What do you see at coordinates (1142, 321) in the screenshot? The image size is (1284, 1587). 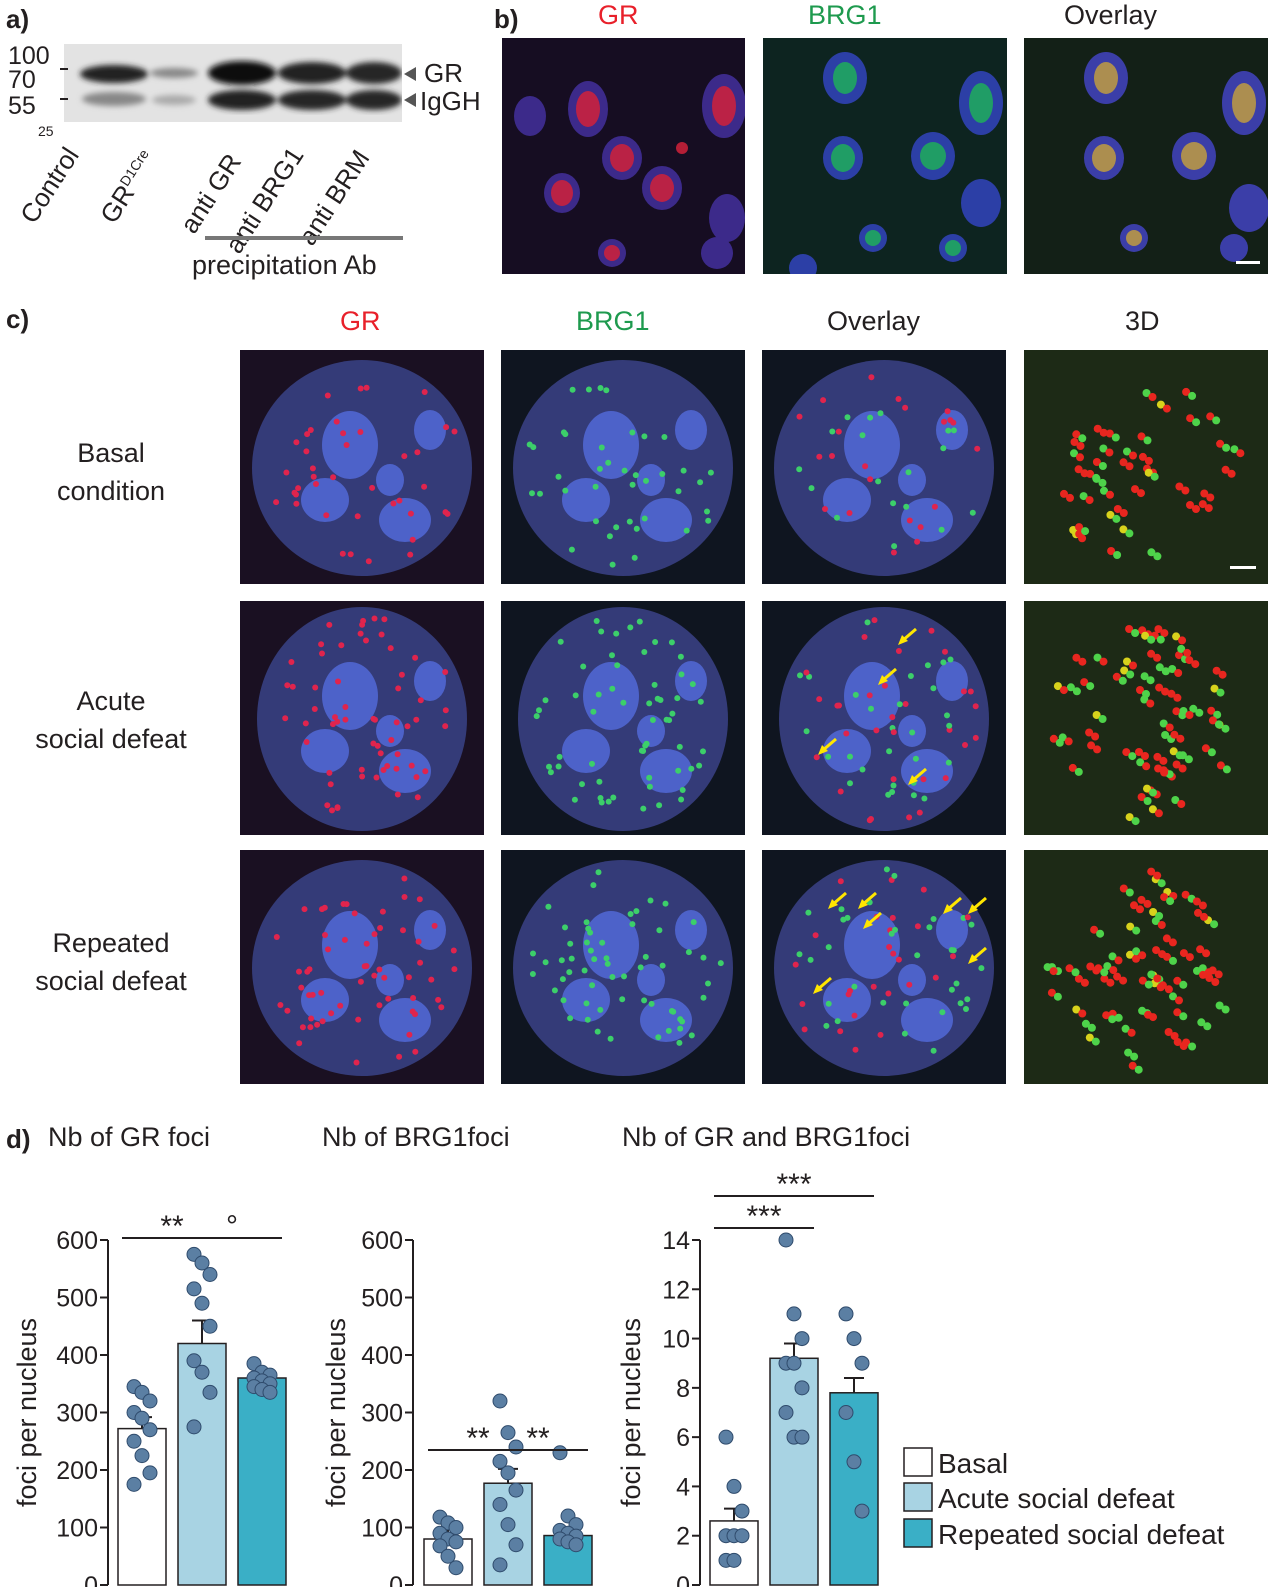 I see `panel-c-header-3d: 3D` at bounding box center [1142, 321].